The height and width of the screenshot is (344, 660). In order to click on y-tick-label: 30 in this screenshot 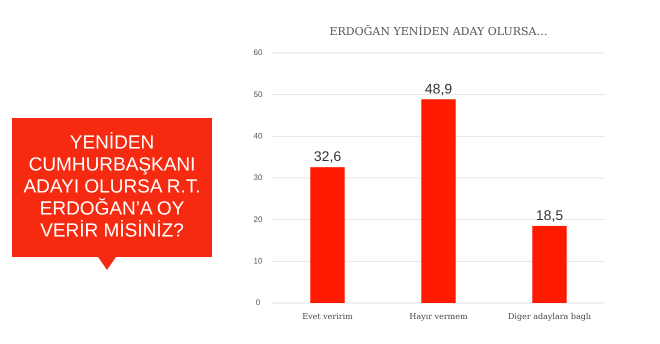, I will do `click(258, 177)`.